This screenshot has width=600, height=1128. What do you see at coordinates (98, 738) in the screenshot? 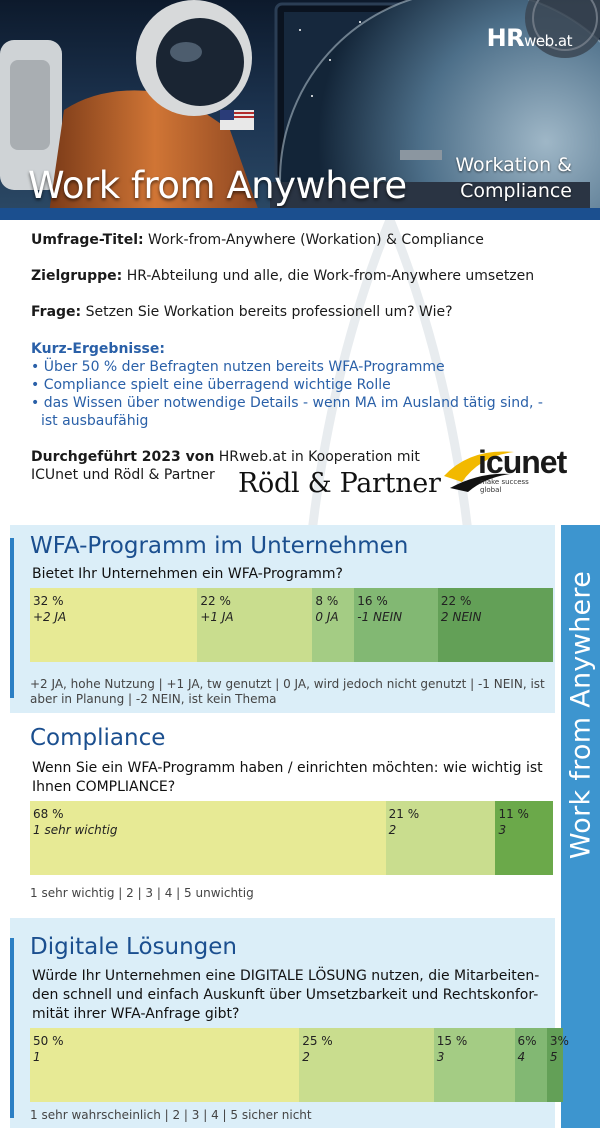
I see `section-title: Compliance` at bounding box center [98, 738].